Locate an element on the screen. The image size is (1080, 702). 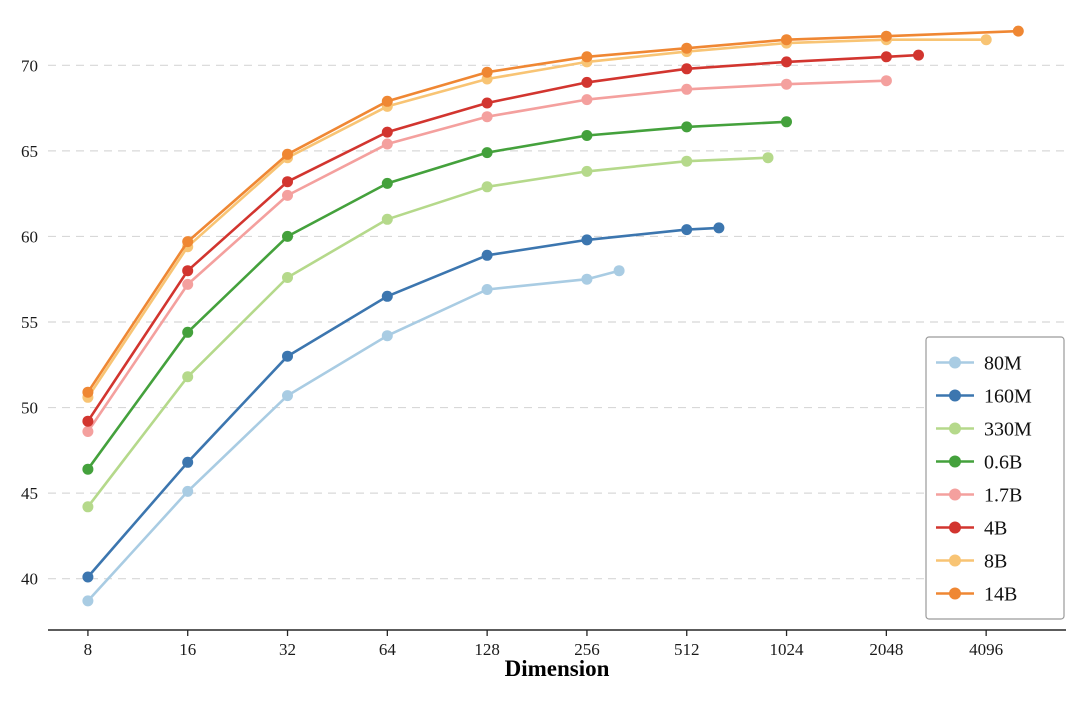
x-tick-label: 4096 is located at coordinates (986, 649).